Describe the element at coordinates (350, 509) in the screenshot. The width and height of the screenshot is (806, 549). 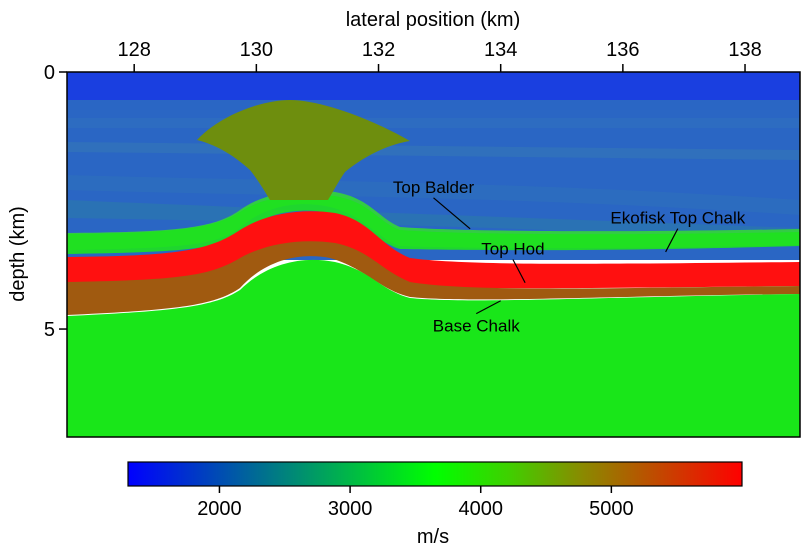
I see `colorbar-tick-label: 3000` at that location.